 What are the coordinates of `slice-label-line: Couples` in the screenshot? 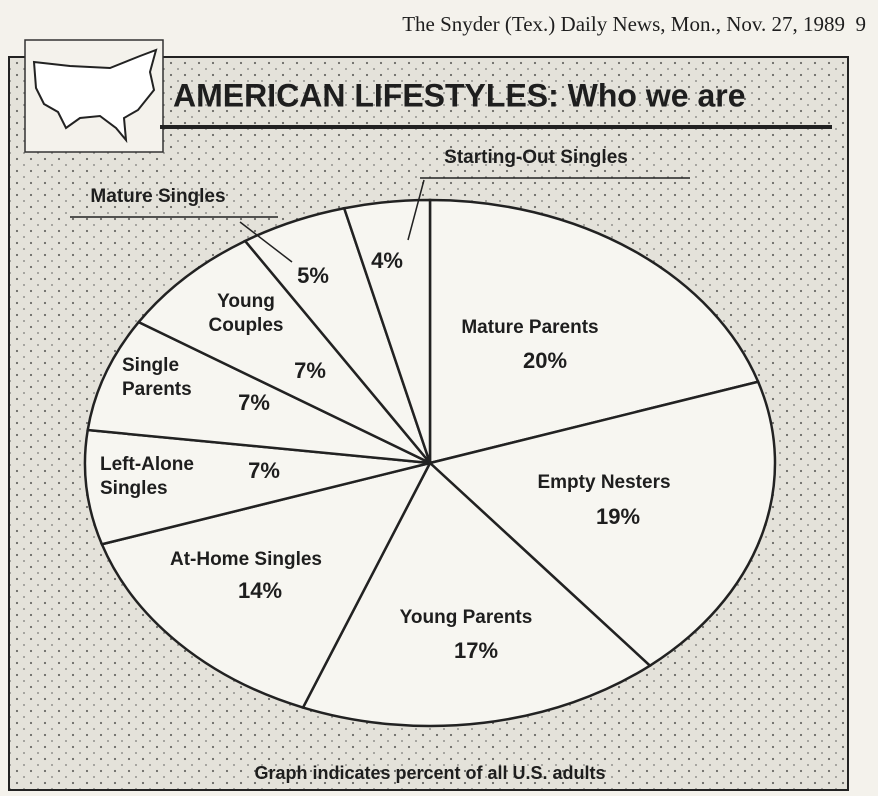 It's located at (246, 325).